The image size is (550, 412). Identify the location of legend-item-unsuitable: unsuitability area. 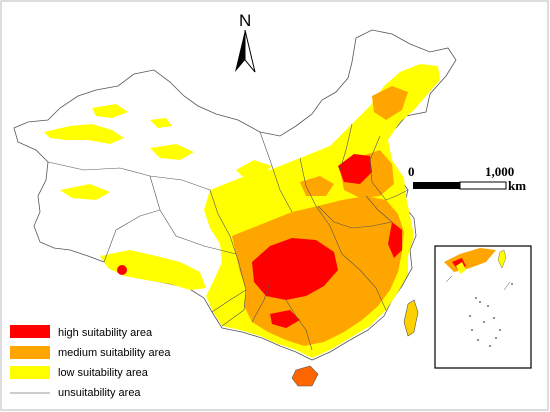
(75, 393).